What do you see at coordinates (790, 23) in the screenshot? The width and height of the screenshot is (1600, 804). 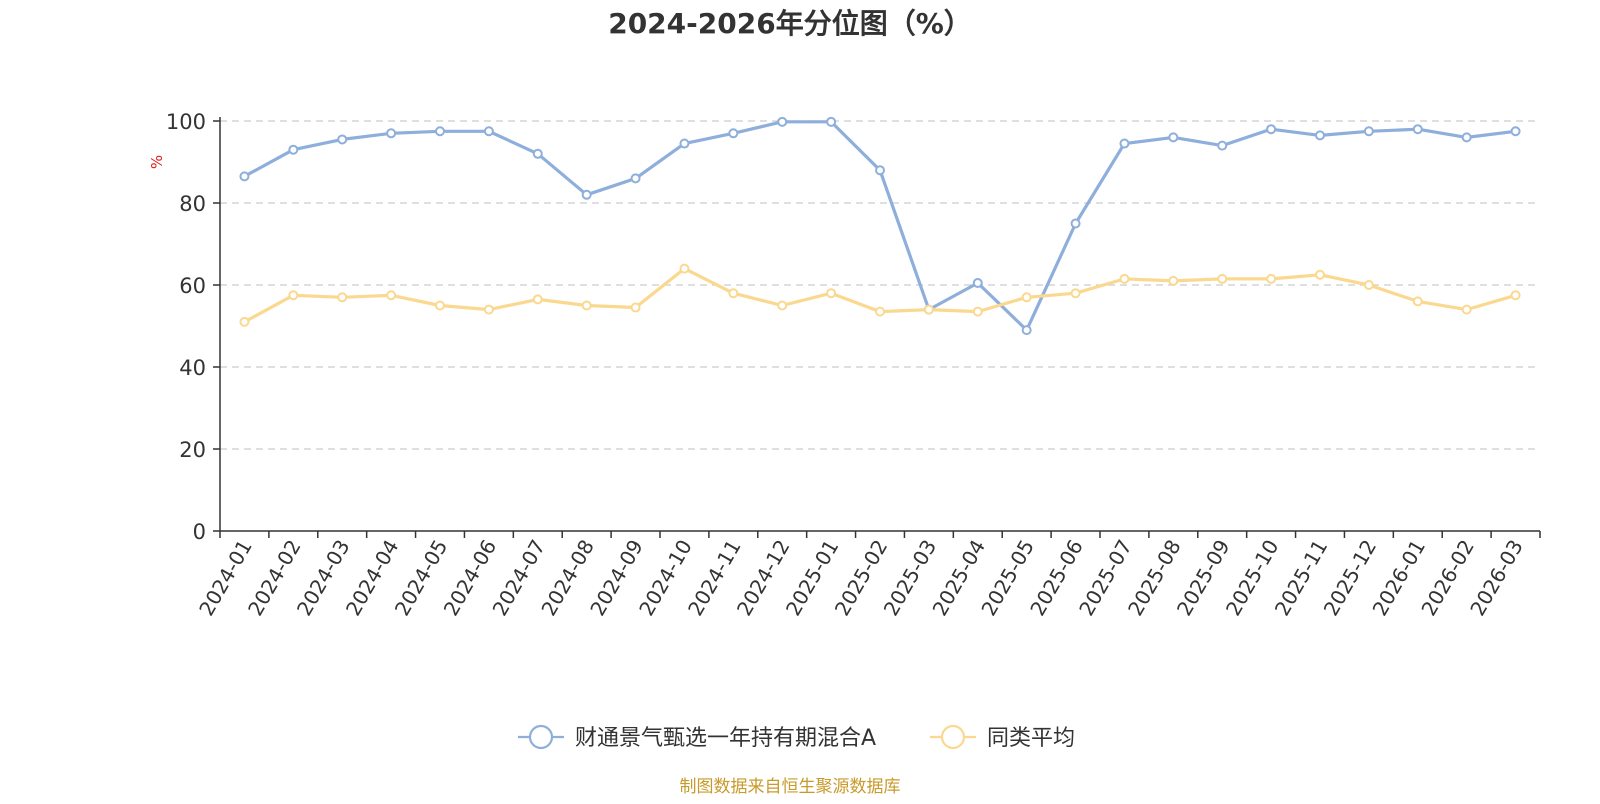 I see `chart-title: 2024-2026年分位图（%）` at bounding box center [790, 23].